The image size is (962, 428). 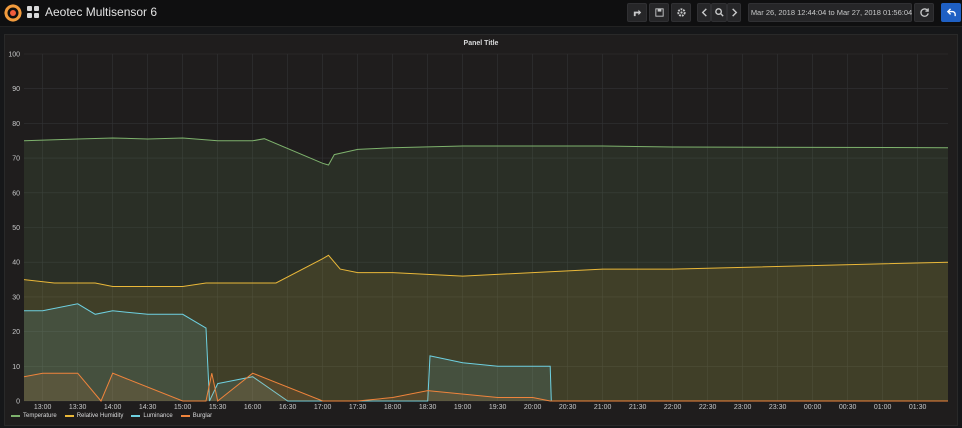 What do you see at coordinates (498, 407) in the screenshot?
I see `x-tick-label: 19:30` at bounding box center [498, 407].